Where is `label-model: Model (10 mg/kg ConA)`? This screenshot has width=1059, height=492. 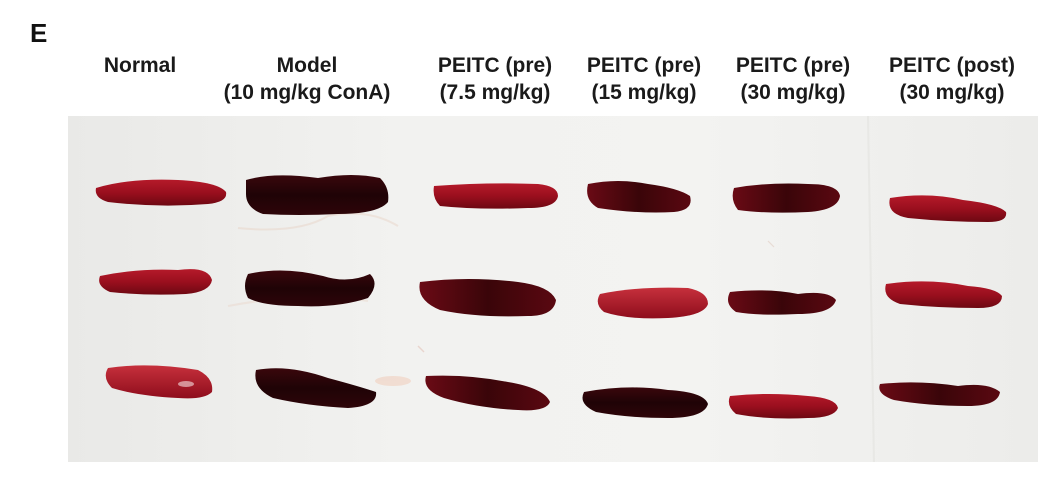
label-model: Model (10 mg/kg ConA) is located at coordinates (307, 79).